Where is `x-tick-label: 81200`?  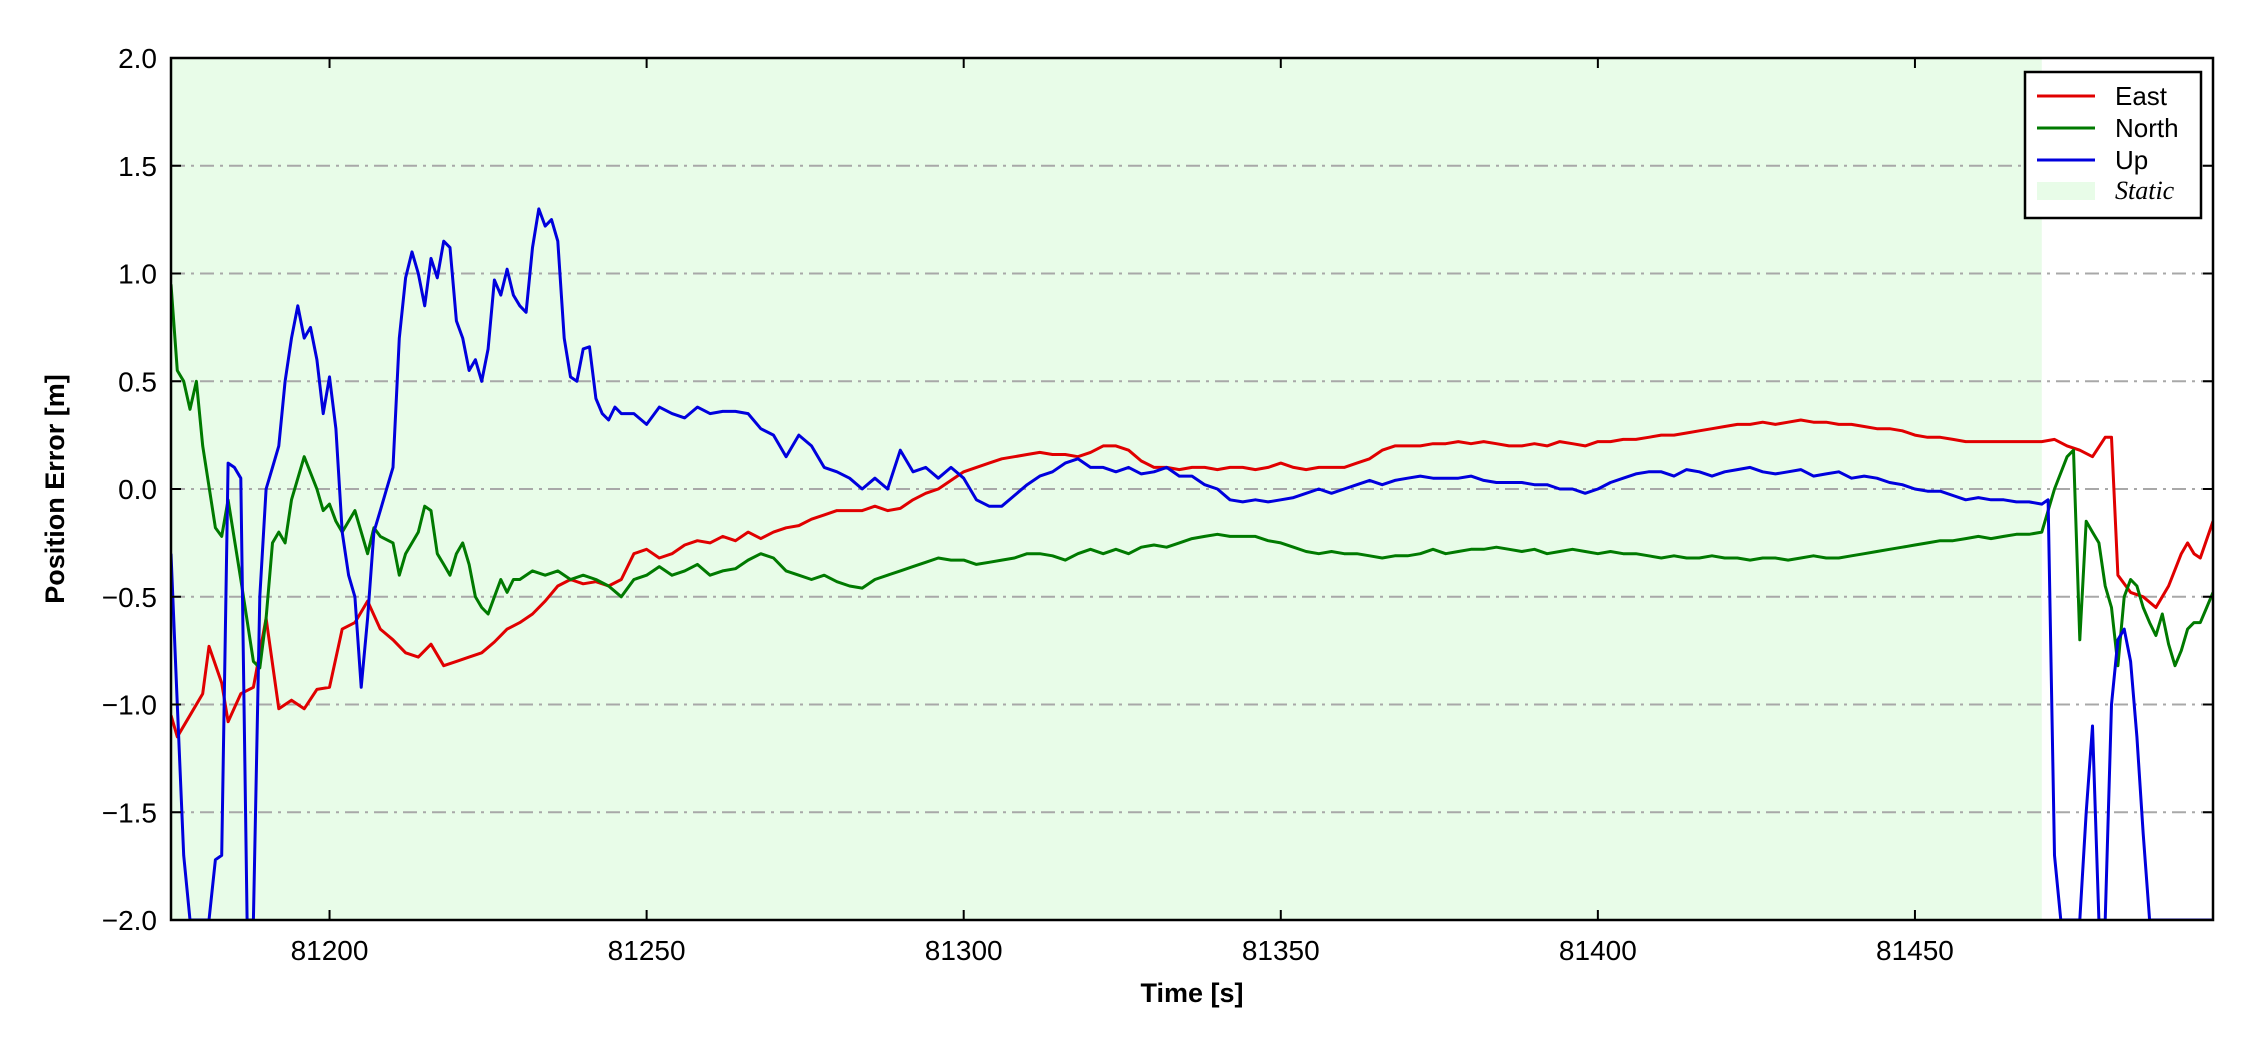 x-tick-label: 81200 is located at coordinates (330, 950).